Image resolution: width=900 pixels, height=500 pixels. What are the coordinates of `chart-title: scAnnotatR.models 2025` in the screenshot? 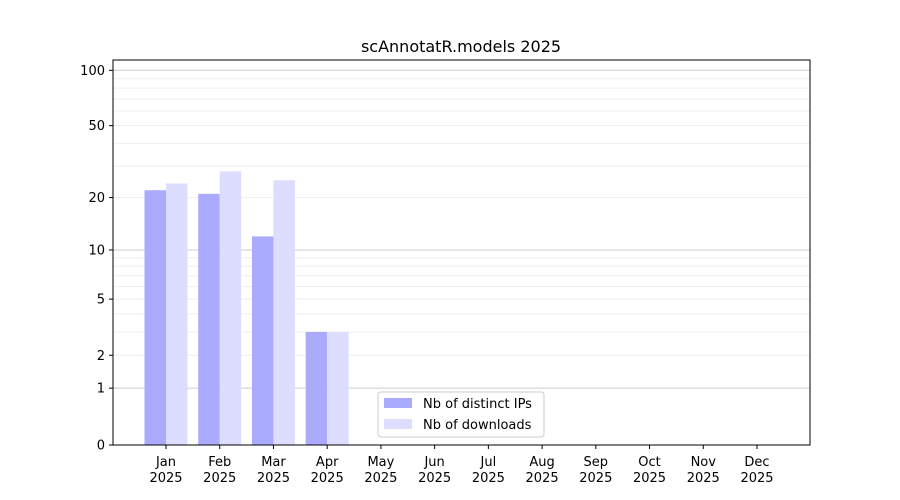 It's located at (461, 46).